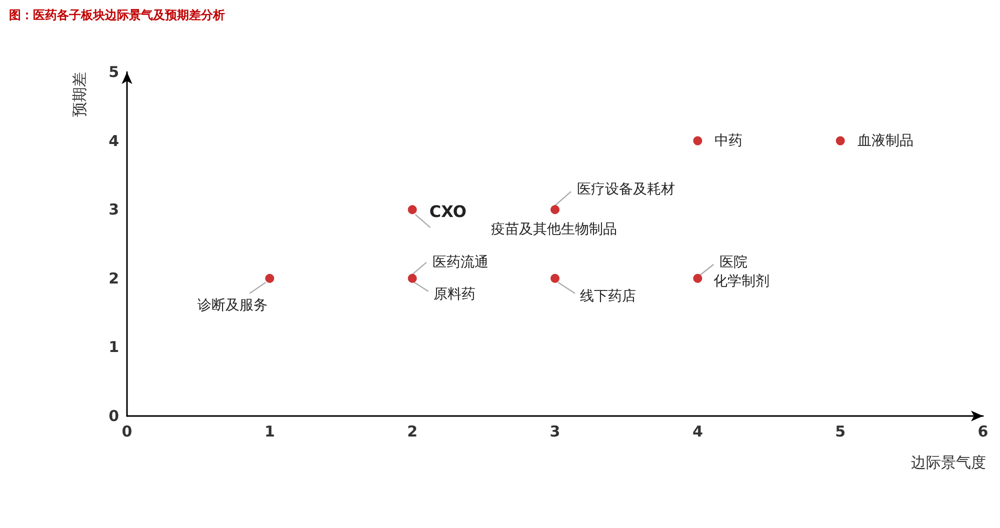 Image resolution: width=1000 pixels, height=528 pixels. I want to click on annotation: 疫苗及其他生物制品, so click(554, 230).